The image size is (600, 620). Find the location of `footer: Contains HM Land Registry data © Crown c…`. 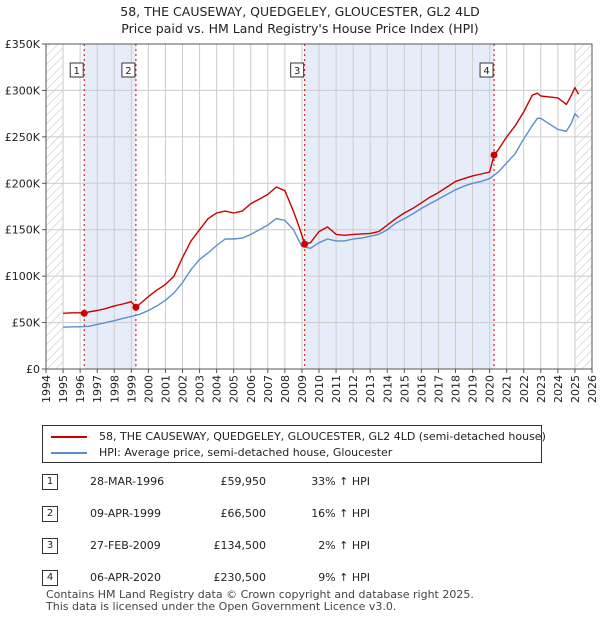

footer: Contains HM Land Registry data © Crown c… is located at coordinates (260, 601).